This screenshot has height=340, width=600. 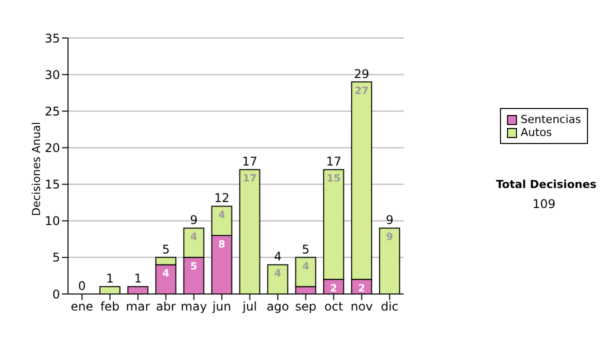 I want to click on data-label: 8, so click(x=222, y=244).